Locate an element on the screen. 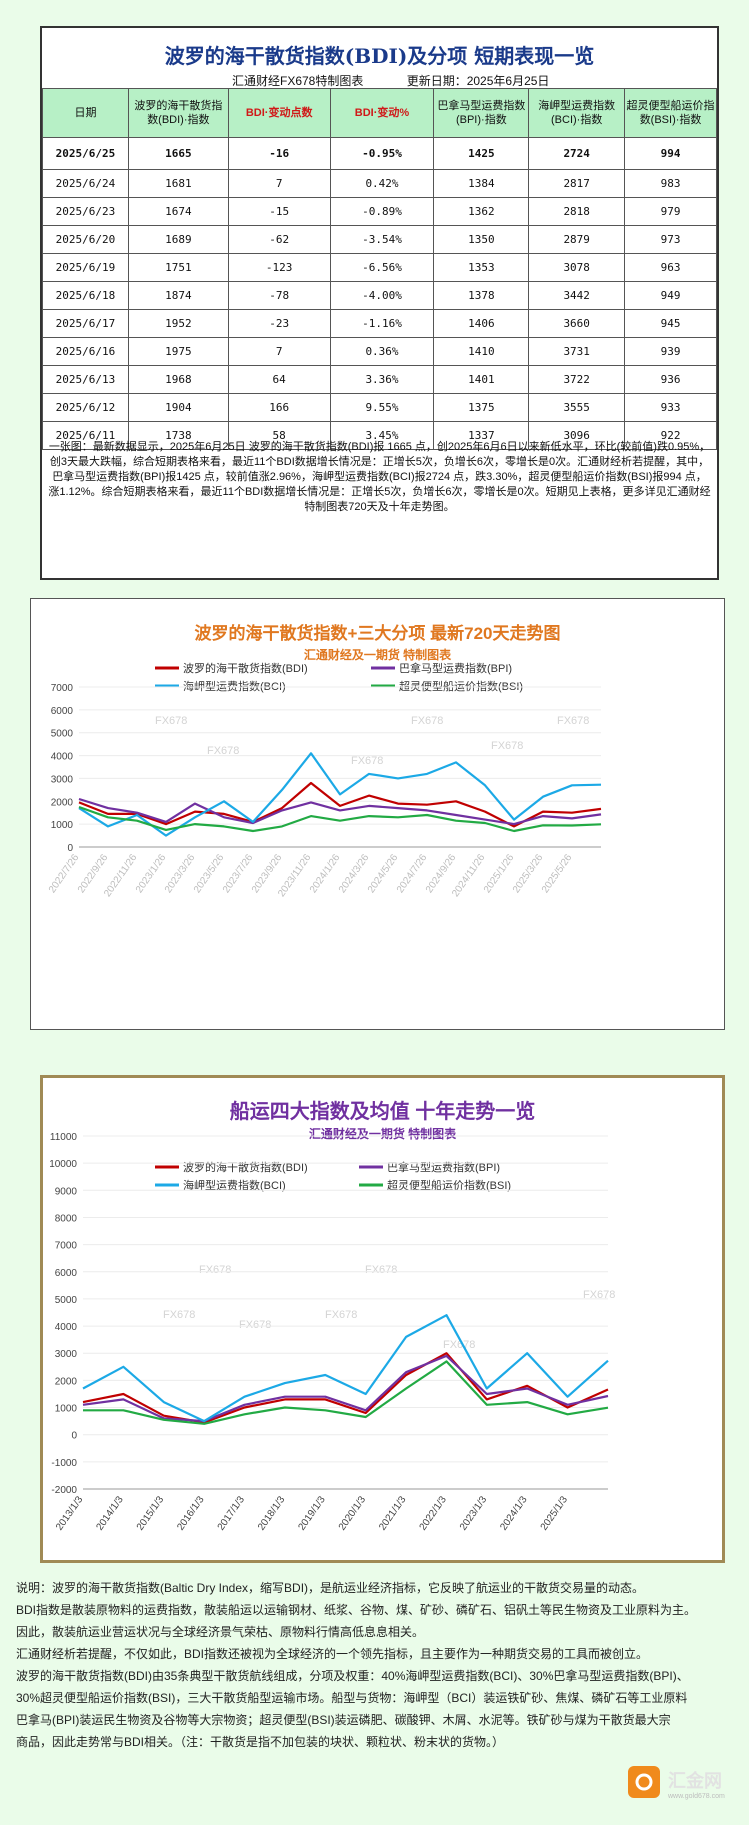 Image resolution: width=749 pixels, height=1825 pixels. table-cell: 936 is located at coordinates (670, 379).